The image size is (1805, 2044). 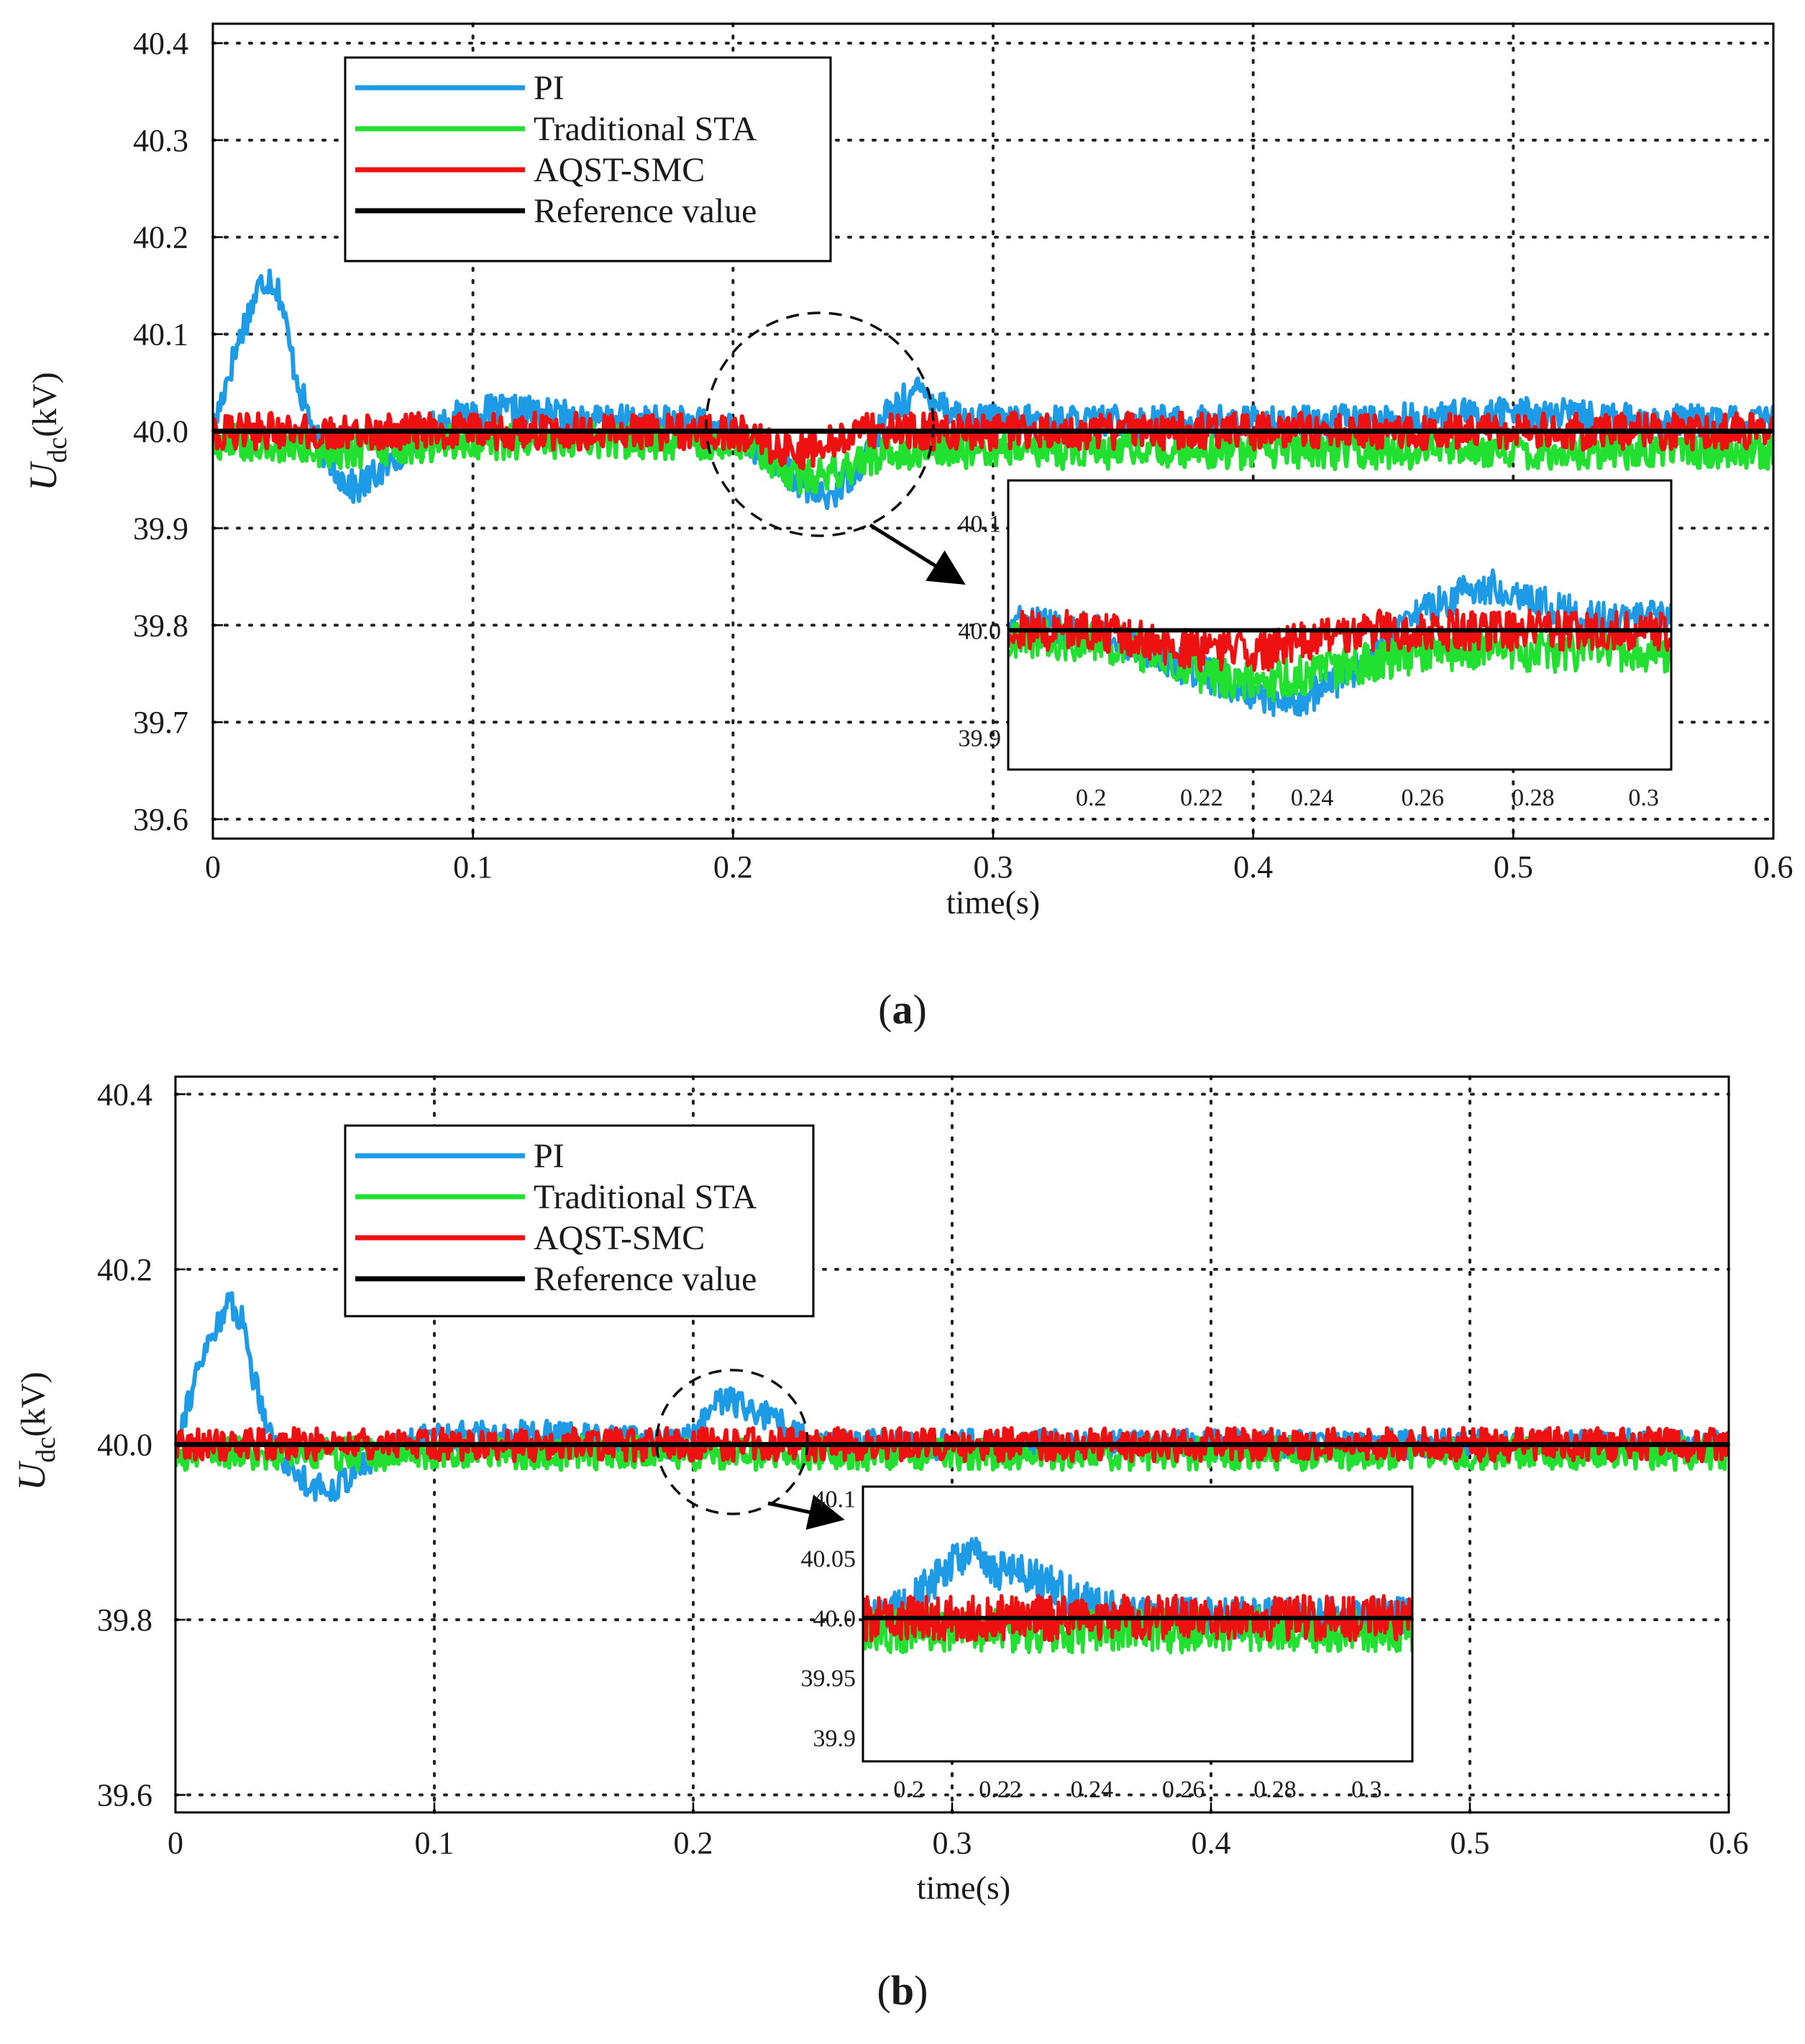 I want to click on y-tick-label: 40.1, so click(x=160, y=334).